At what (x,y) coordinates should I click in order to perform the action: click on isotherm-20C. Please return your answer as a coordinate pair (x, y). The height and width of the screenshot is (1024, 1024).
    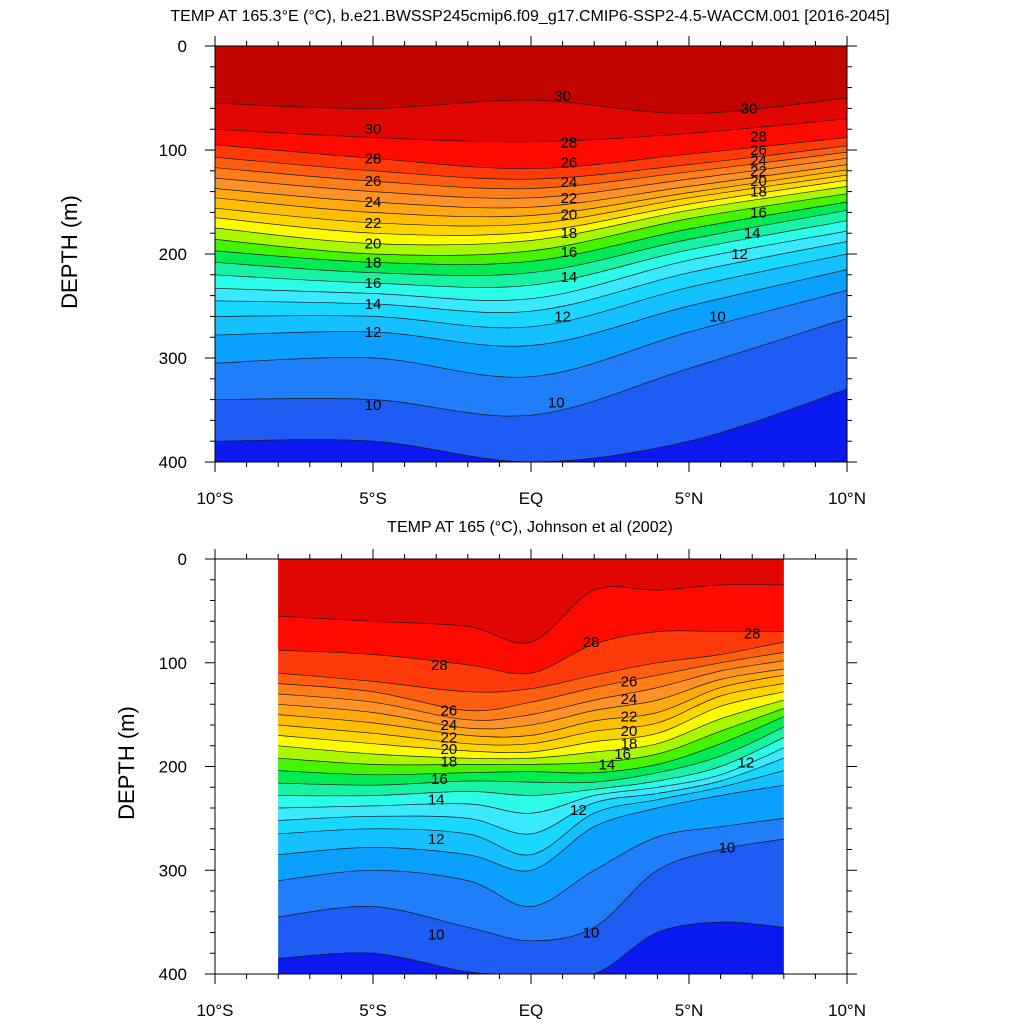
    Looking at the image, I should click on (531, 729).